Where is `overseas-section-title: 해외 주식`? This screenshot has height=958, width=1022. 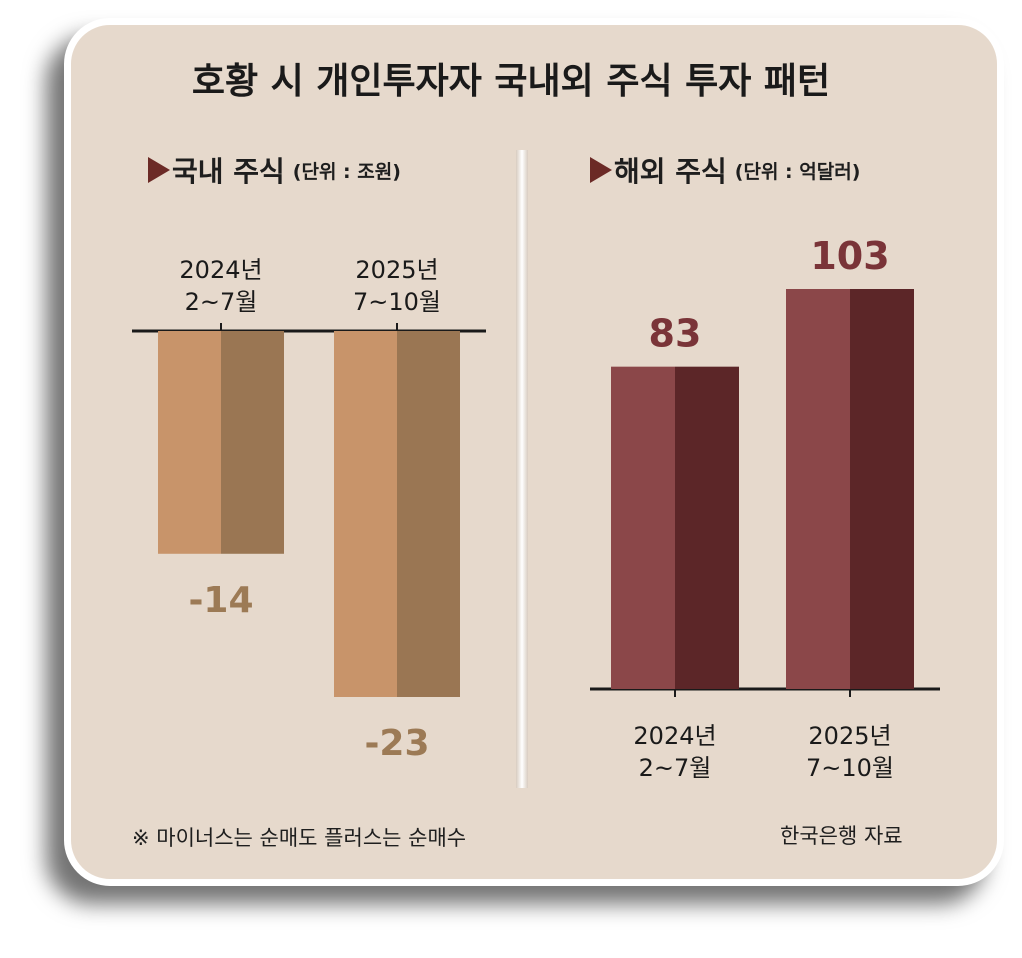 overseas-section-title: 해외 주식 is located at coordinates (670, 171).